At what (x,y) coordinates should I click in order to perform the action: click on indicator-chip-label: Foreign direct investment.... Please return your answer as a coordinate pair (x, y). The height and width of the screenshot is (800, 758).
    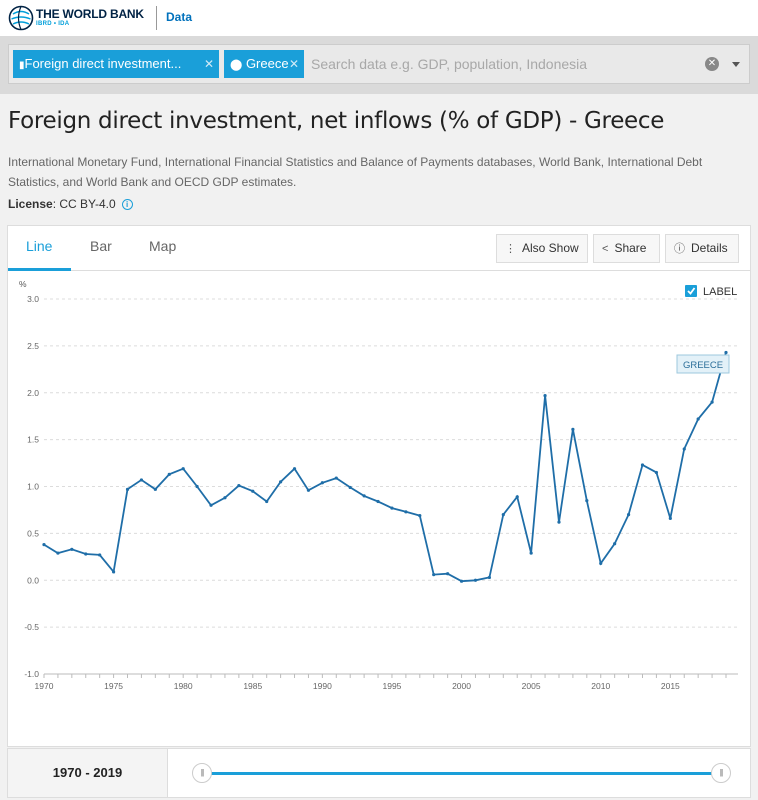
    Looking at the image, I should click on (103, 63).